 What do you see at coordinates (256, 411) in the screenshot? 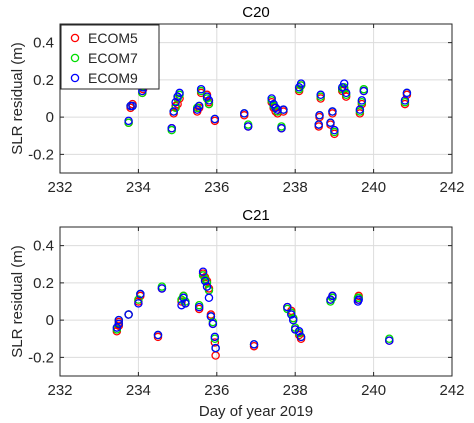
I see `x-axis-label: Day of year 2019` at bounding box center [256, 411].